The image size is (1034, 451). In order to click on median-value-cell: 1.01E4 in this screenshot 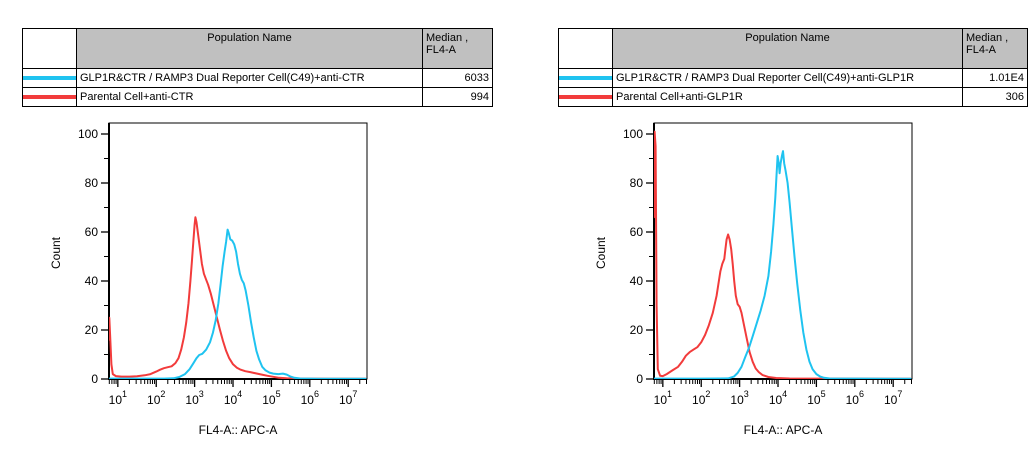, I will do `click(995, 78)`.